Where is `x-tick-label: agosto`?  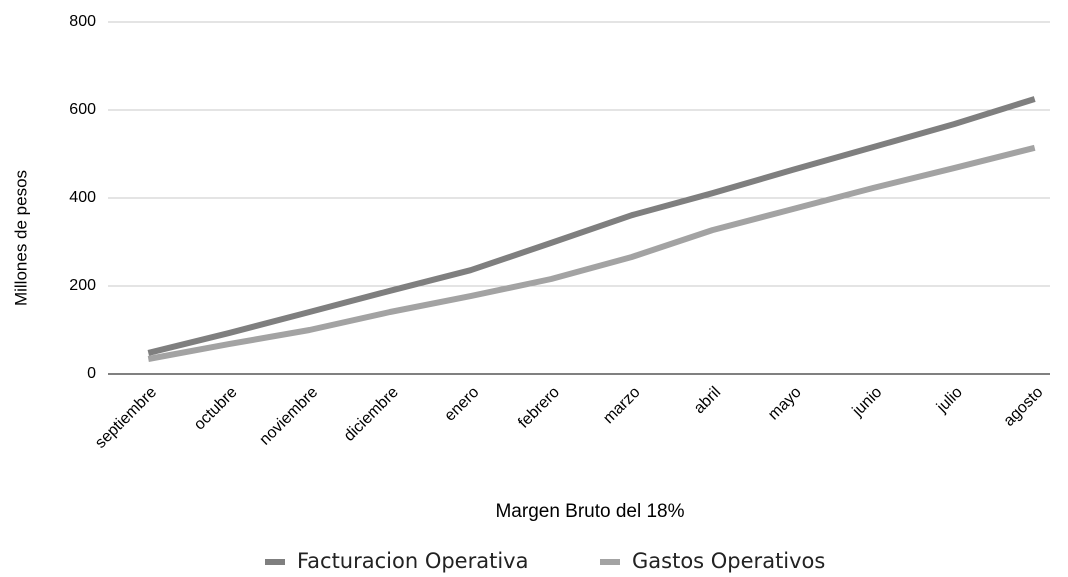
x-tick-label: agosto is located at coordinates (1024, 407).